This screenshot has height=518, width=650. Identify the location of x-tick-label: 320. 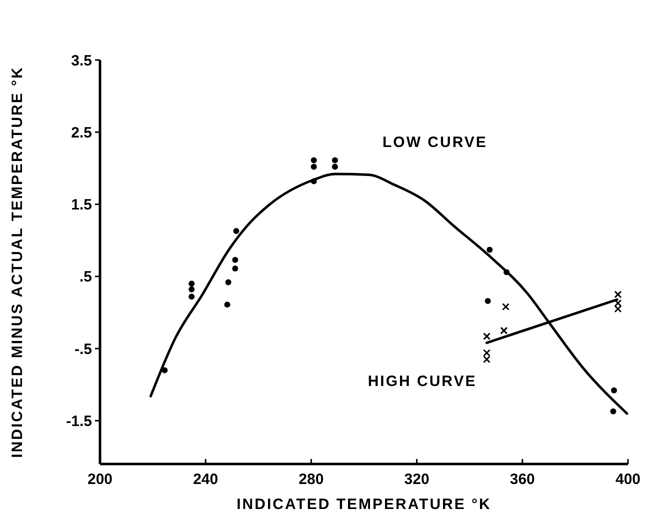
(417, 479).